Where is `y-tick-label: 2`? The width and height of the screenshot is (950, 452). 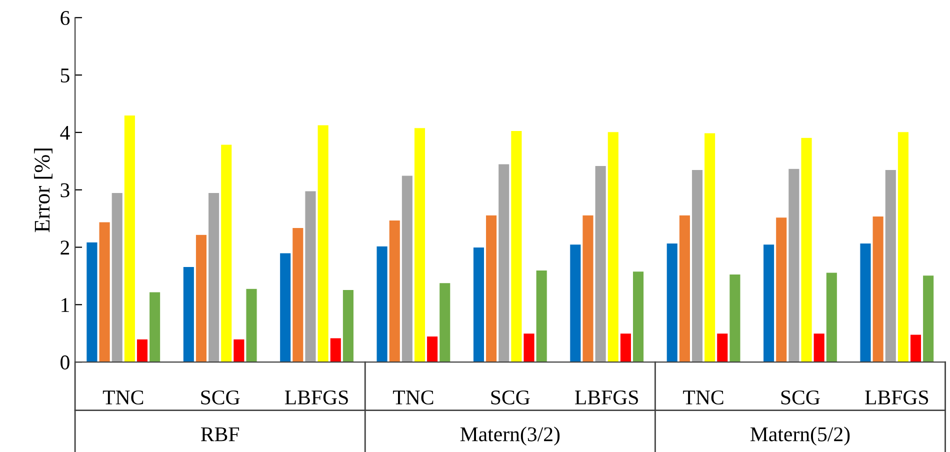 y-tick-label: 2 is located at coordinates (65, 247).